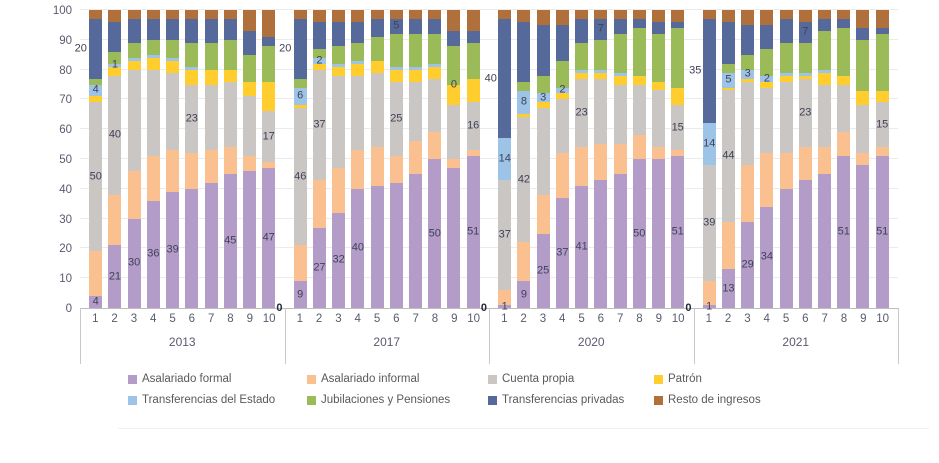  What do you see at coordinates (50, 160) in the screenshot?
I see `y-axis: 0 10 20 30 40 50 60 70 80 90 100` at bounding box center [50, 160].